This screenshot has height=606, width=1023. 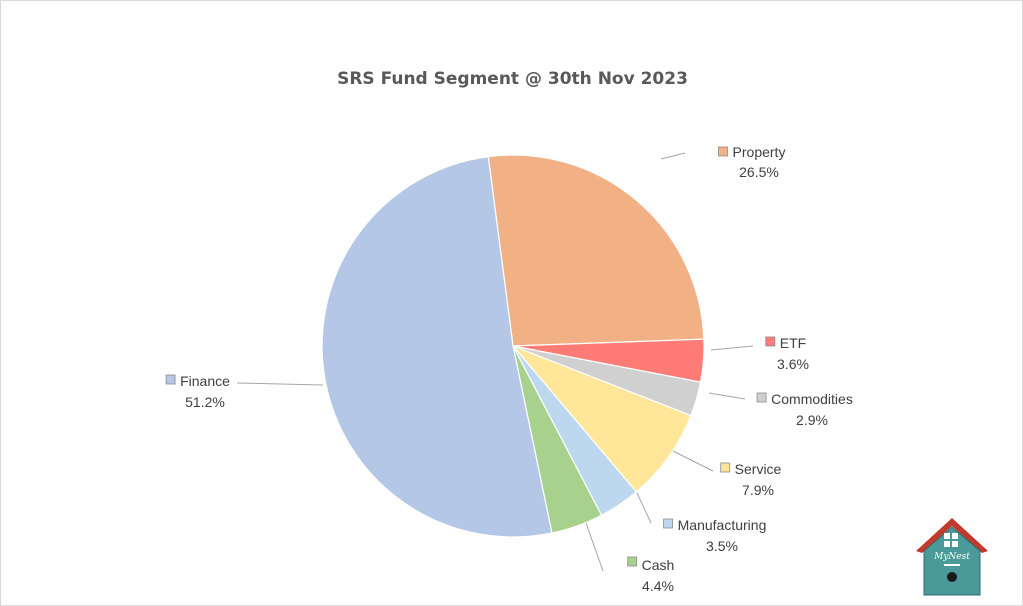 I want to click on data-label-name-commodities: Commodities, so click(x=812, y=399).